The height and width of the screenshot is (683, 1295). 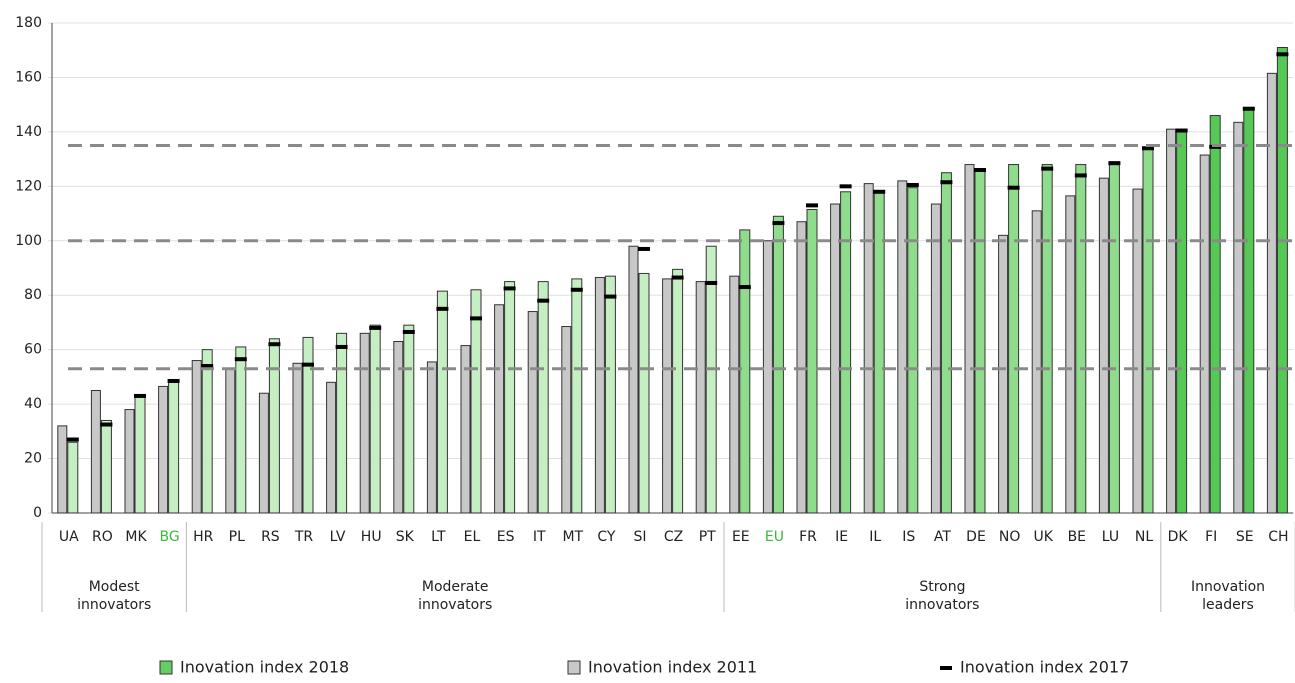 What do you see at coordinates (774, 537) in the screenshot?
I see `x-tick-label: EU` at bounding box center [774, 537].